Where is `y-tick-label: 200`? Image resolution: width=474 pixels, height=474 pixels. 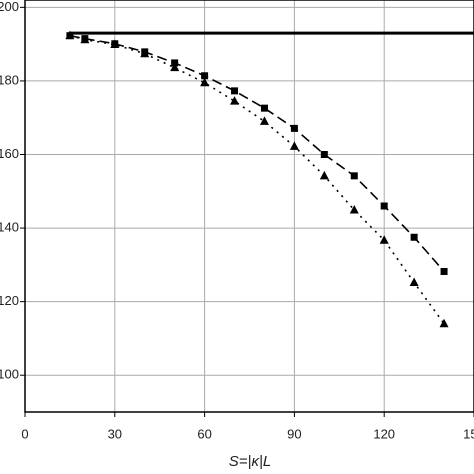
y-tick-label: 200 is located at coordinates (9, 7).